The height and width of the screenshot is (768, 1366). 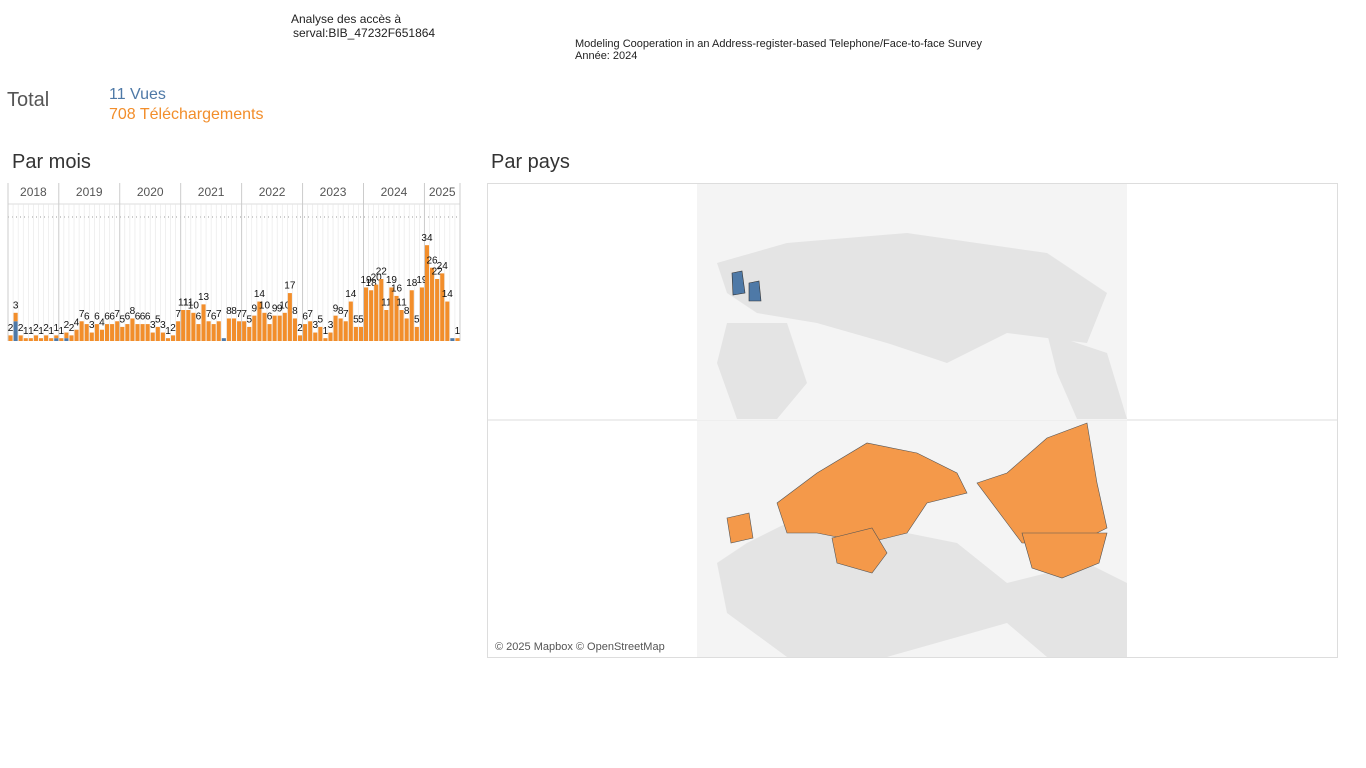 I want to click on total-downloads: 708 Téléchargements, so click(x=186, y=114).